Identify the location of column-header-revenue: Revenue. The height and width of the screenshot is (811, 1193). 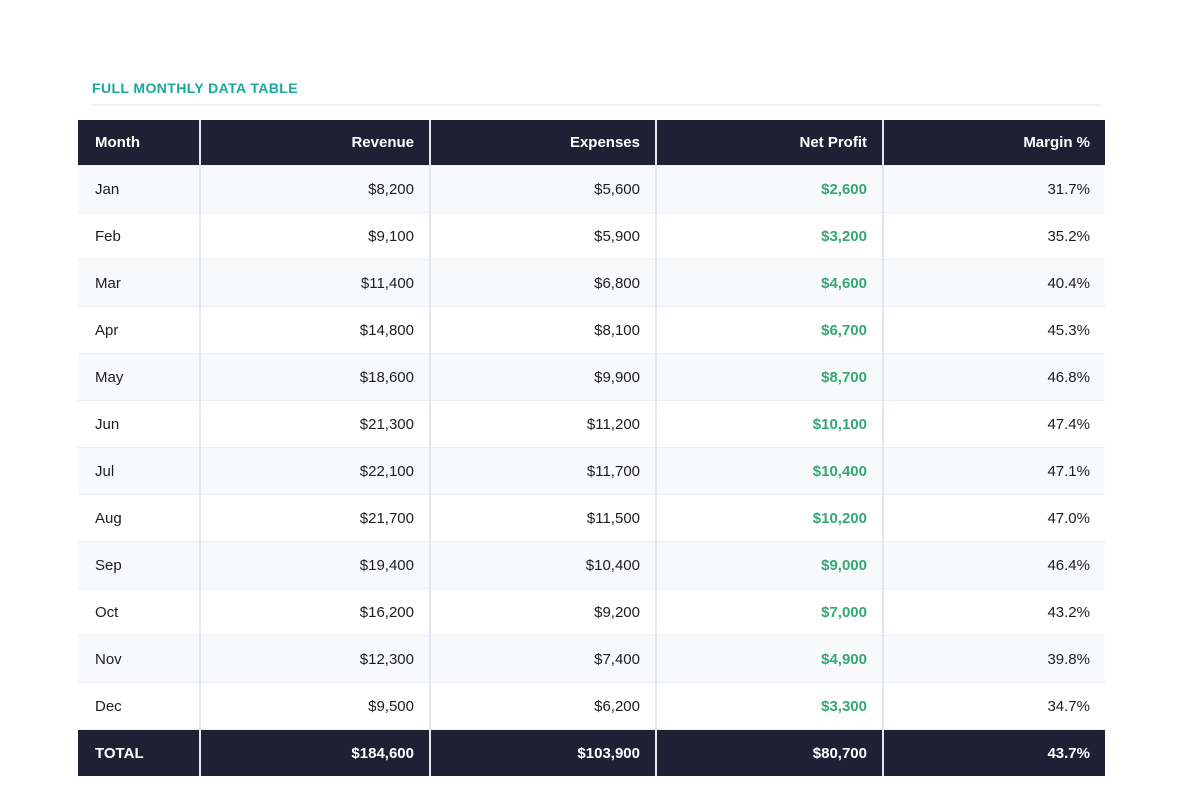
(314, 143).